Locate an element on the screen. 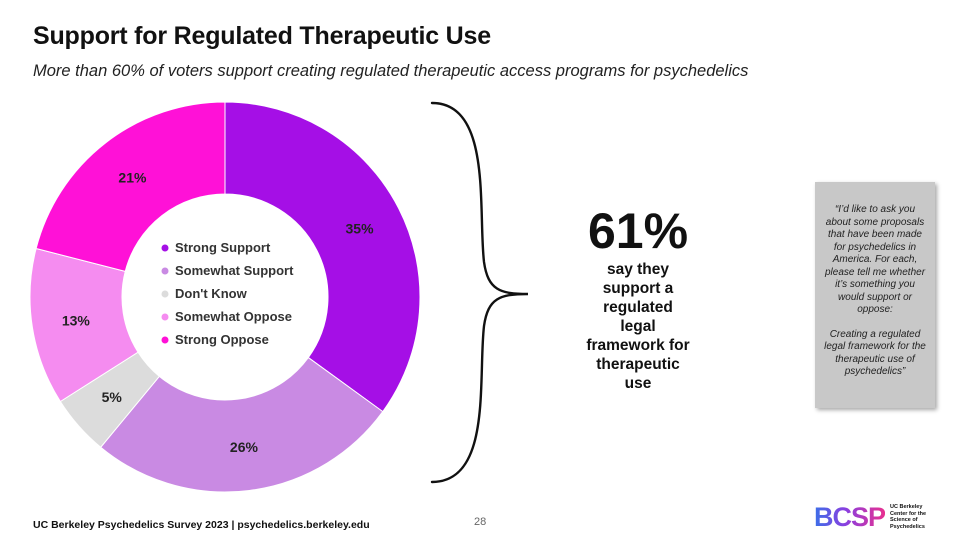 Image resolution: width=960 pixels, height=540 pixels. legend-swatch-strong-oppose is located at coordinates (165, 340).